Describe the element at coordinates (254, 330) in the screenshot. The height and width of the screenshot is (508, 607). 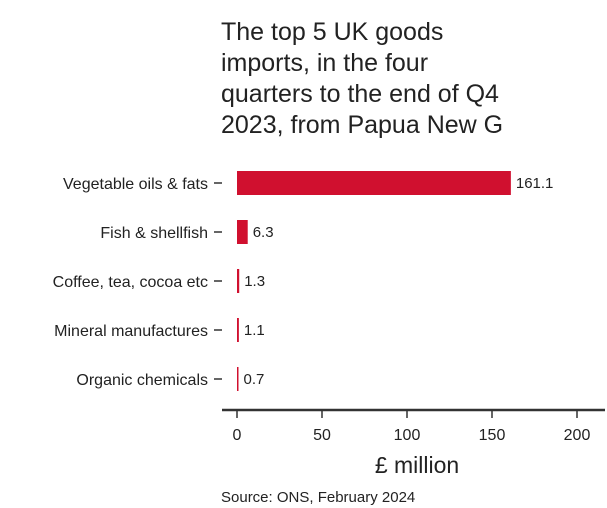
I see `bar-value-label-3: 1.1` at that location.